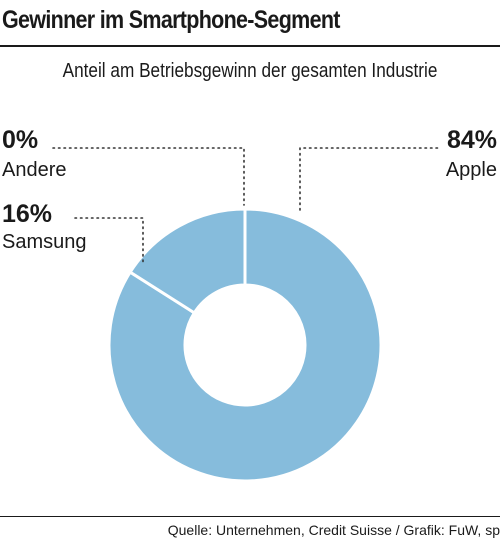 The image size is (500, 543). Describe the element at coordinates (27, 214) in the screenshot. I see `slice-value-samsung: 16%` at that location.